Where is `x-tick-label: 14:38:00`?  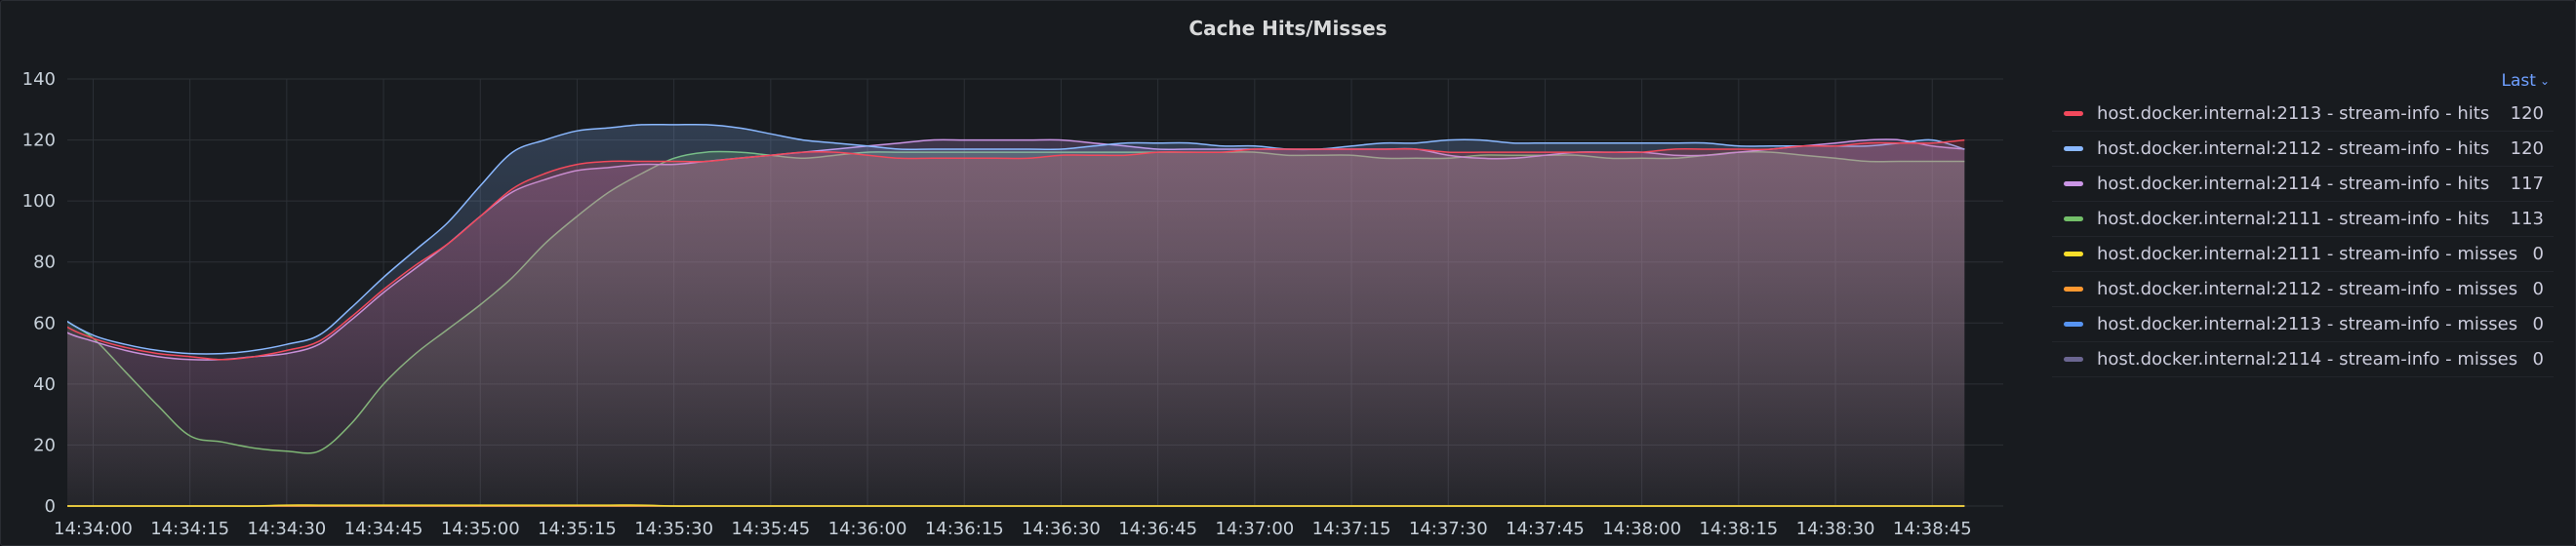 x-tick-label: 14:38:00 is located at coordinates (1641, 529).